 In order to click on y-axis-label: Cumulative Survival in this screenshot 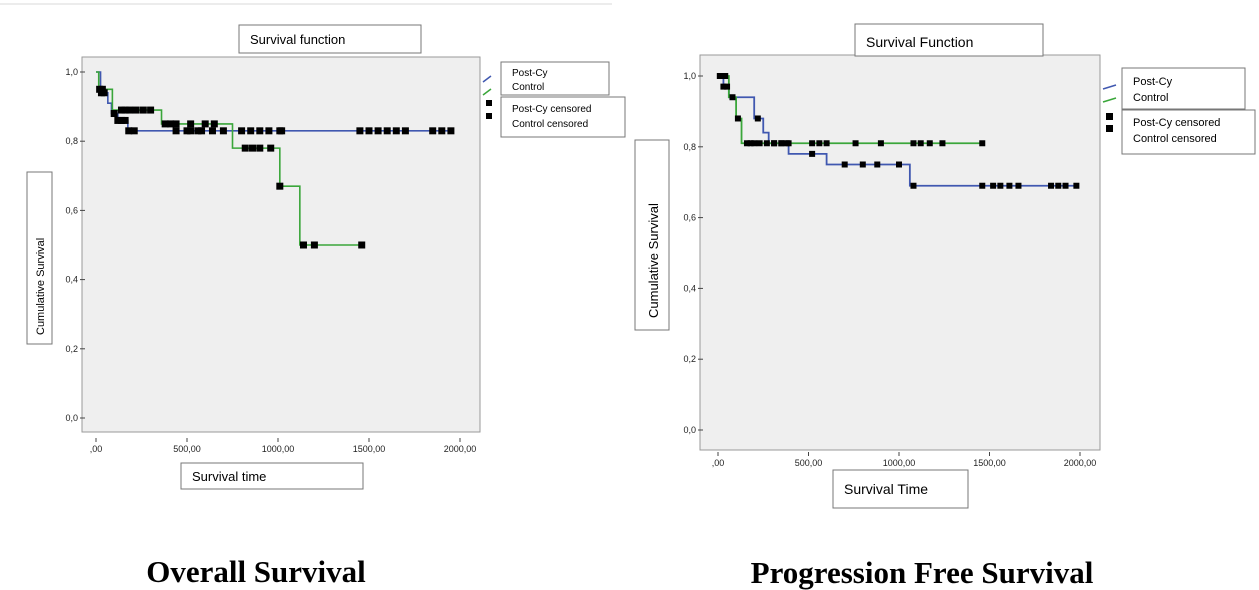, I will do `click(41, 286)`.